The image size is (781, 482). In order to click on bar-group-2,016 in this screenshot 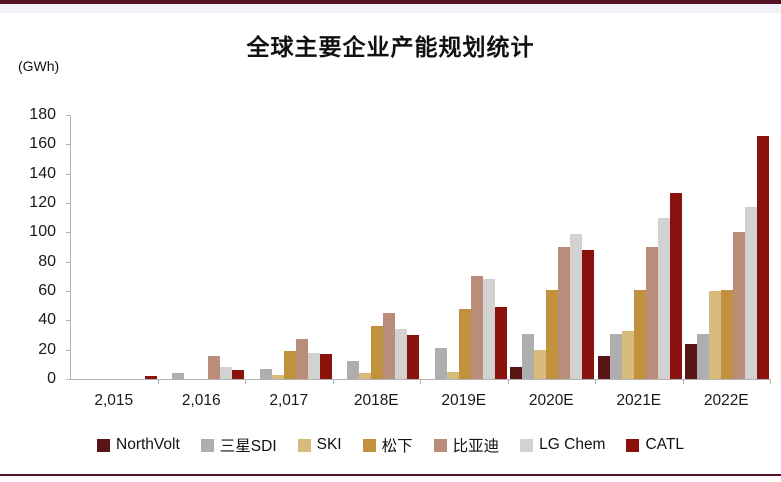, I will do `click(203, 247)`.